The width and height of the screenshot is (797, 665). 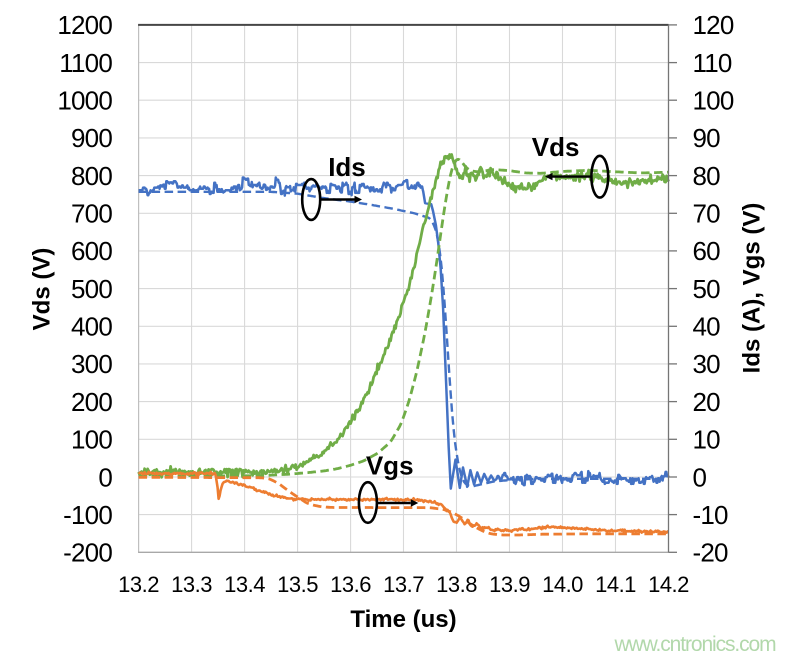 I want to click on svg-text: 20, so click(x=707, y=402).